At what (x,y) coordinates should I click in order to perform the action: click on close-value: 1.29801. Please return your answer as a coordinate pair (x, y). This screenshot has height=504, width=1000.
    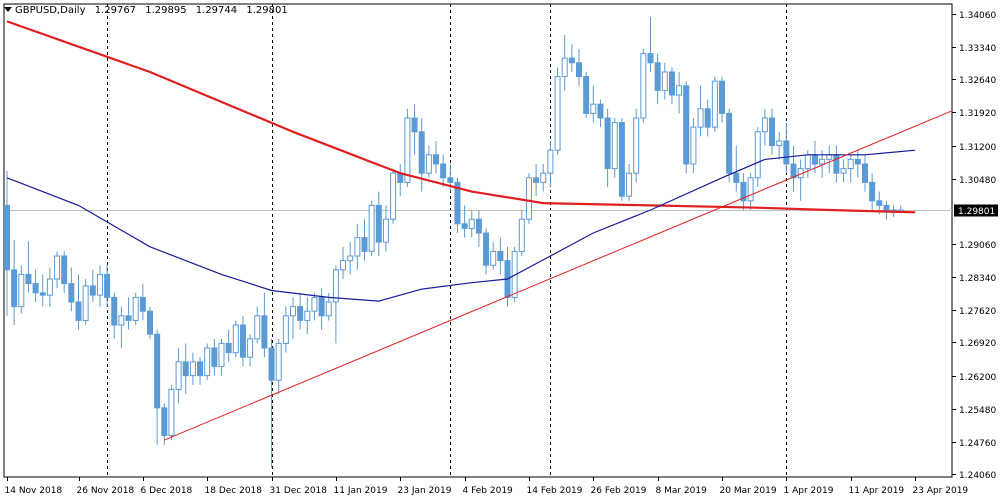
    Looking at the image, I should click on (267, 10).